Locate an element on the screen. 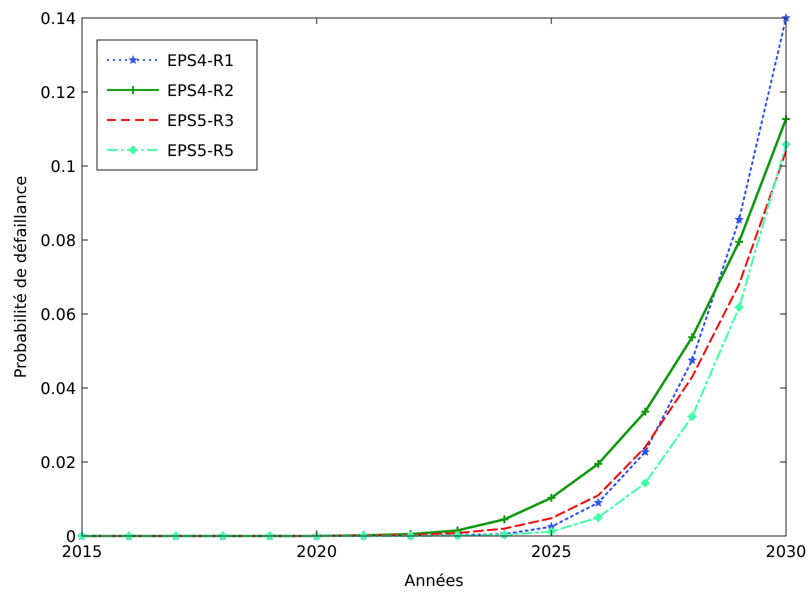  legend-label: EPS5-R3 is located at coordinates (200, 120).